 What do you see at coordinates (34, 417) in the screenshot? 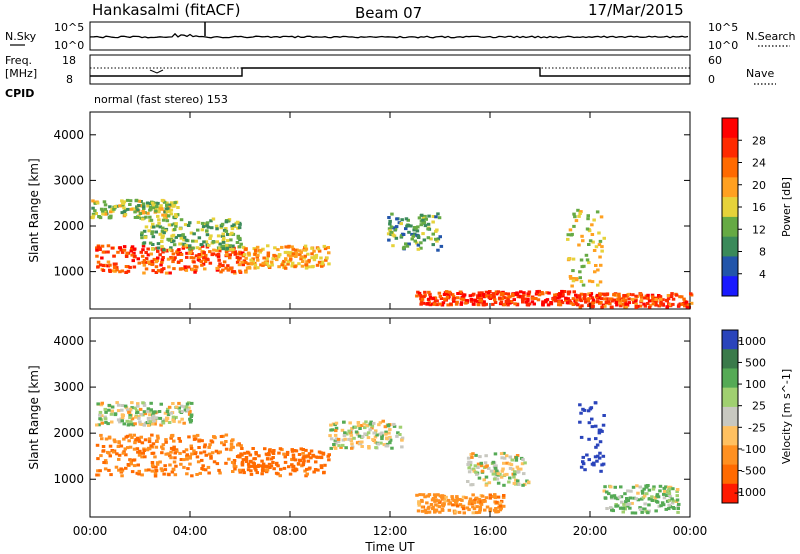
I see `y-axis-label: Slant Range [km]` at bounding box center [34, 417].